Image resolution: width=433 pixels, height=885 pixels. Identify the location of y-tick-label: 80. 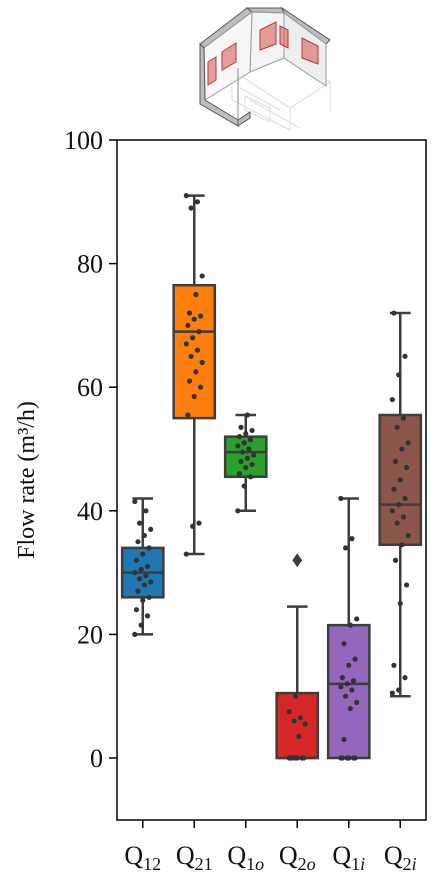
(90, 264).